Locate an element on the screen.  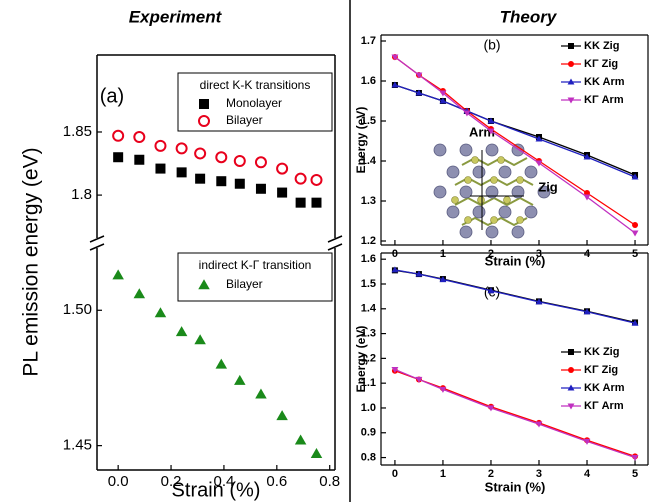
legend-label: Bilayer is located at coordinates (244, 284).